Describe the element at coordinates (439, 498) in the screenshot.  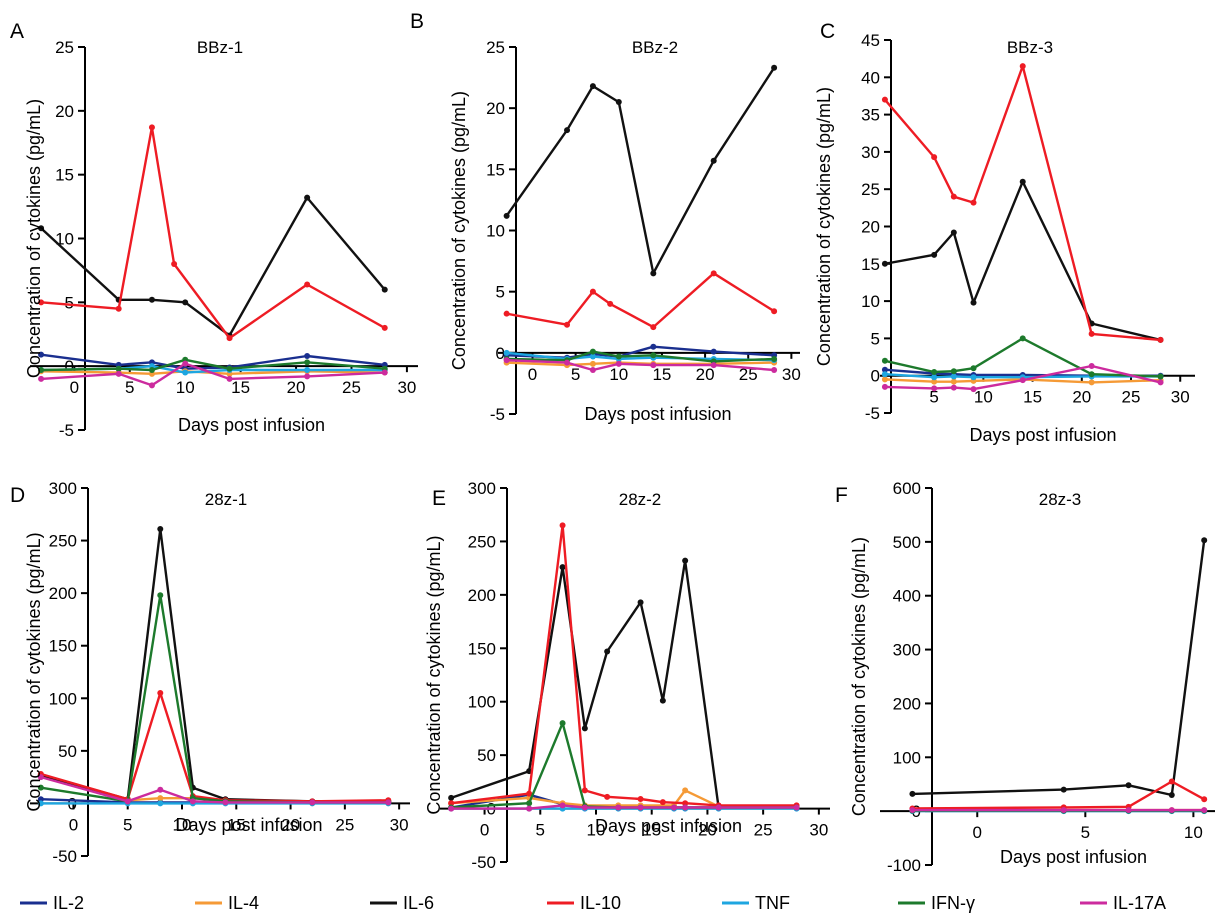
I see `panel-label: E` at that location.